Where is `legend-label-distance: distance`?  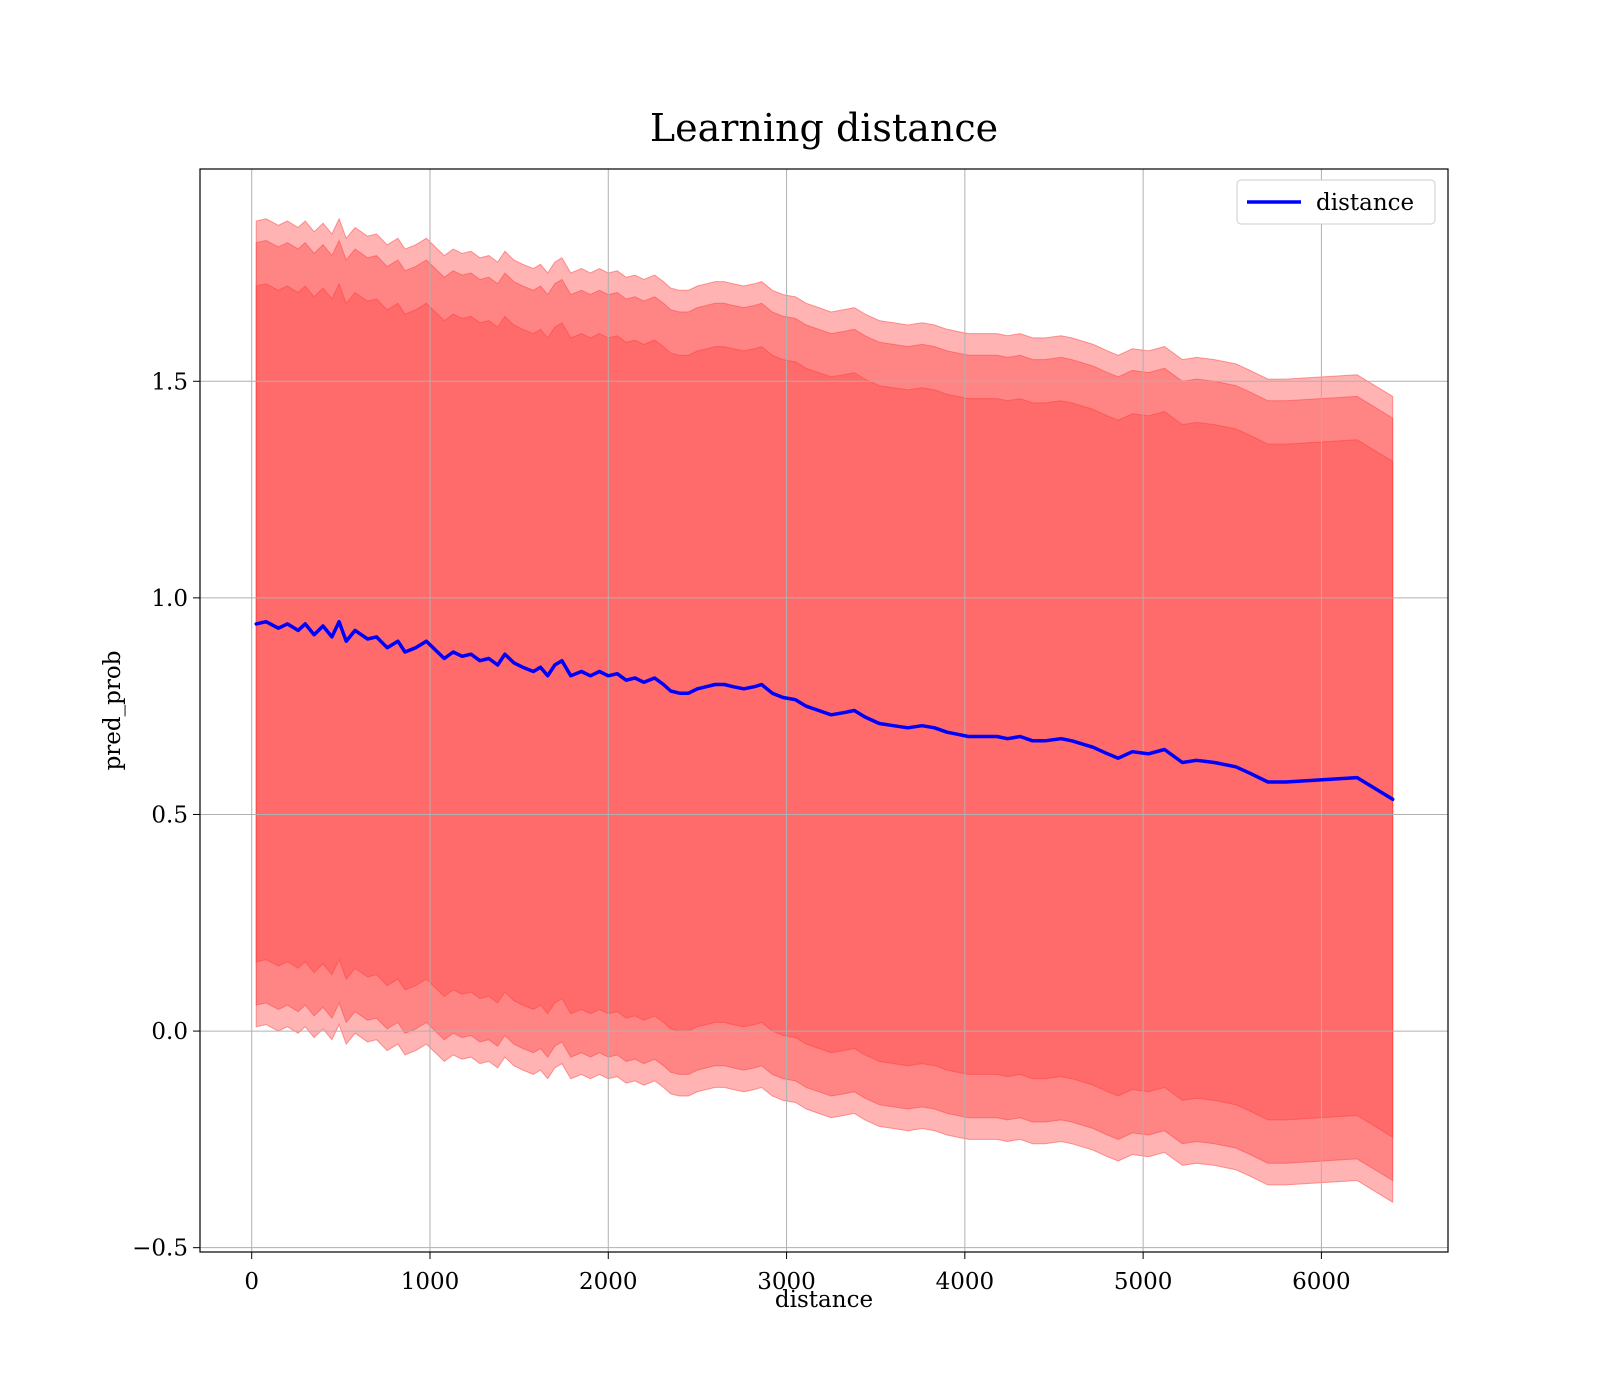
legend-label-distance: distance is located at coordinates (1365, 203).